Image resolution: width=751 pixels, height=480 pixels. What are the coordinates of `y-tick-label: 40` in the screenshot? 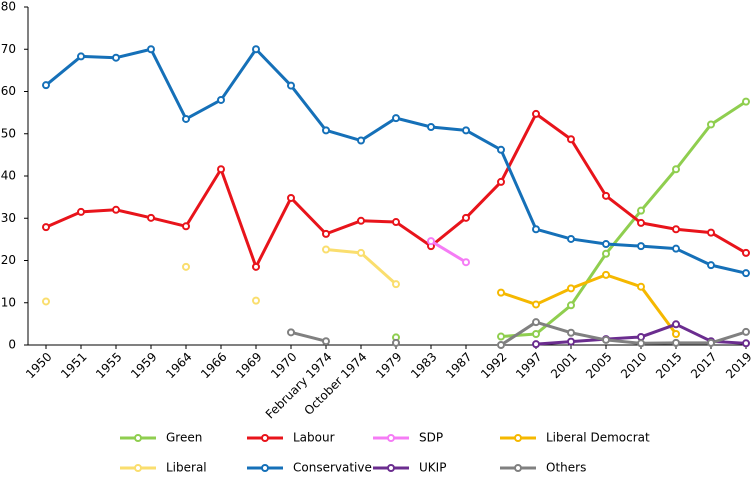 It's located at (8, 176).